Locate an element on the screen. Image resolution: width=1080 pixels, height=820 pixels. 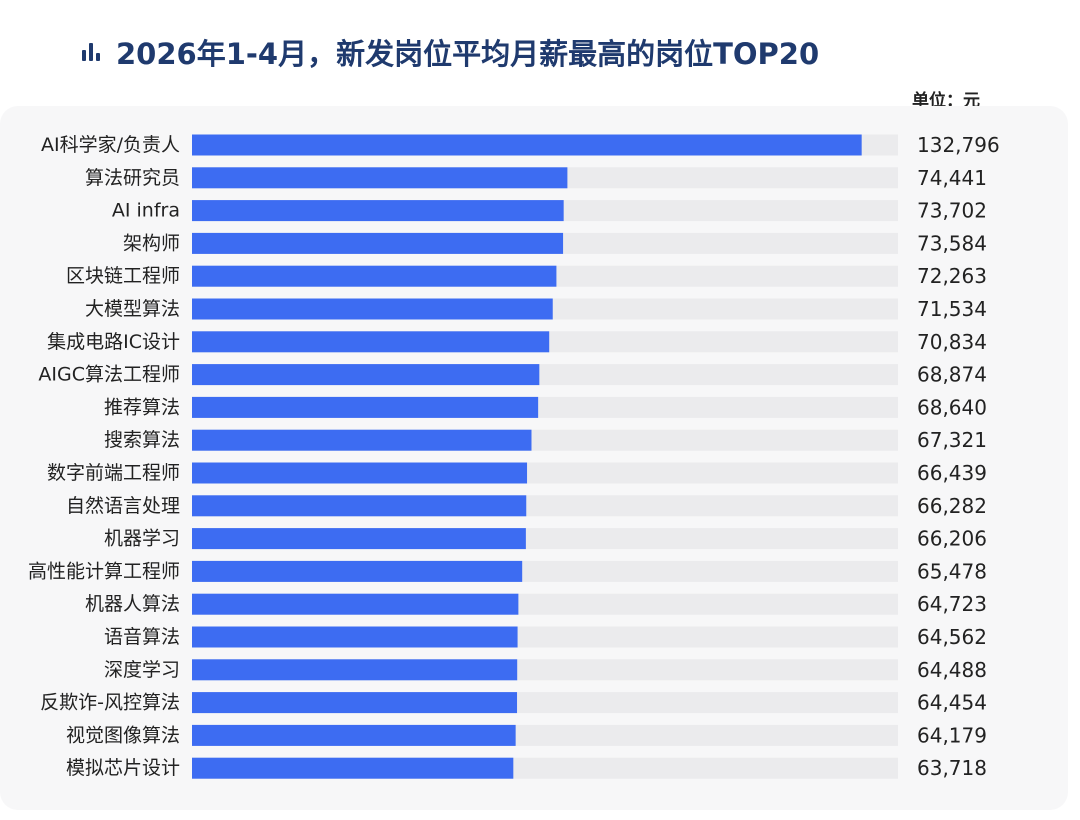
value-label: 73,702 is located at coordinates (952, 211).